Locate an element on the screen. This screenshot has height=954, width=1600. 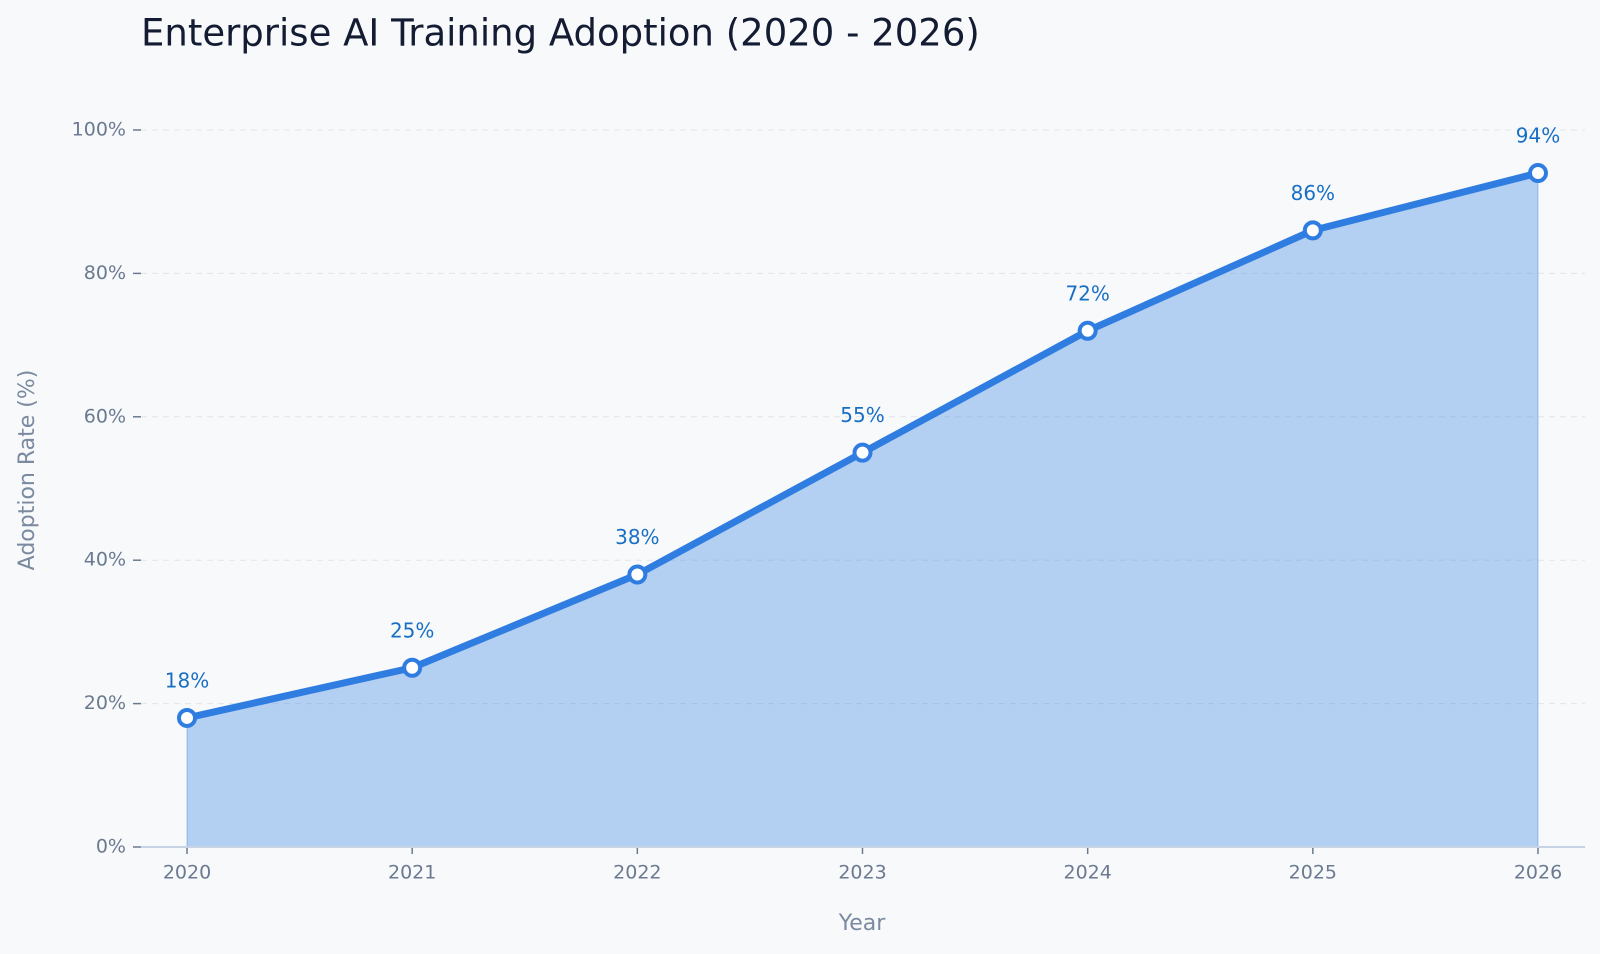
y-tick-label: 100% is located at coordinates (99, 130).